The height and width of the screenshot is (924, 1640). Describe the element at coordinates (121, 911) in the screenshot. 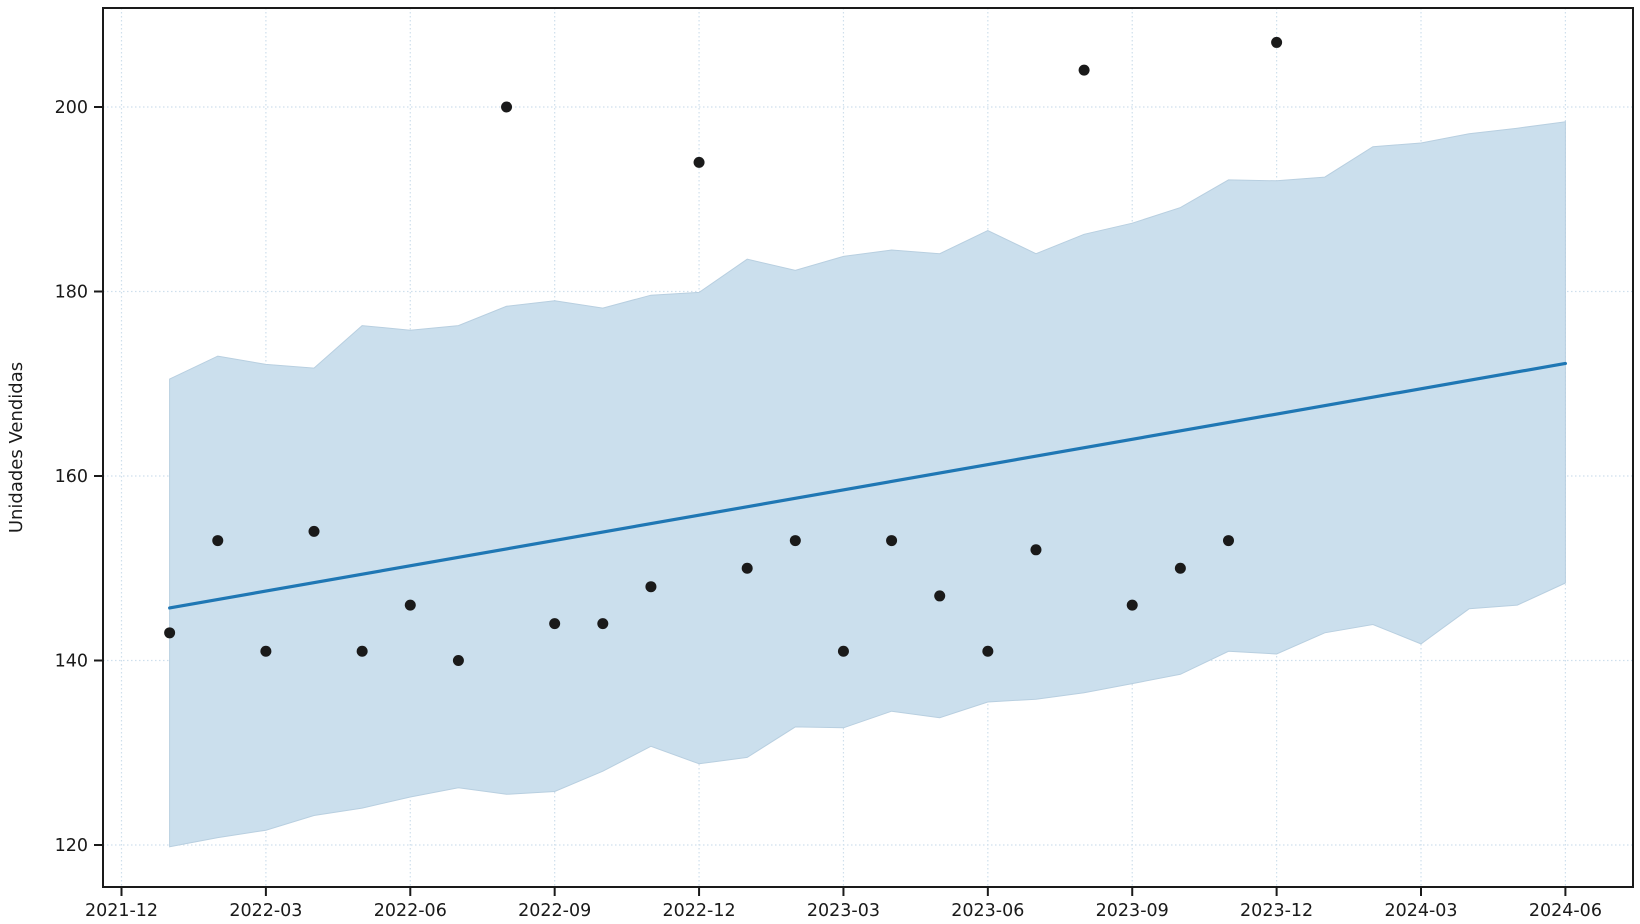

I see `x-tick-label: 2021-12` at that location.